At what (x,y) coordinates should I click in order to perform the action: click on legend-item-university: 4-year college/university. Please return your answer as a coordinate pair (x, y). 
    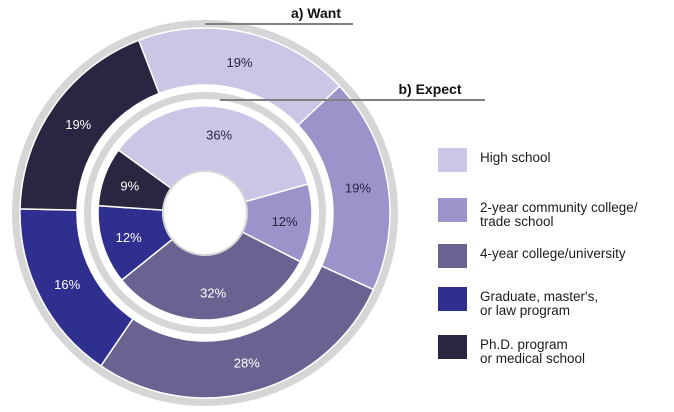
    Looking at the image, I should click on (553, 265).